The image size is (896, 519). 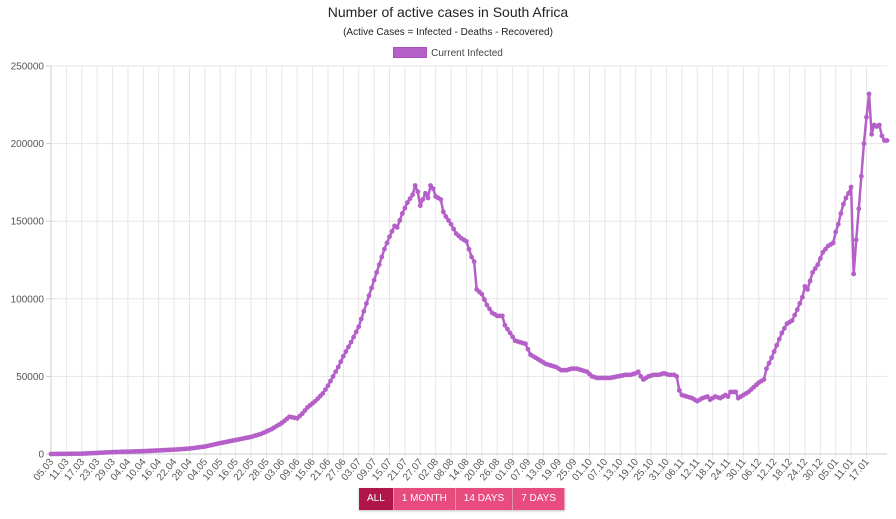 What do you see at coordinates (376, 499) in the screenshot?
I see `range-button-all: ALL` at bounding box center [376, 499].